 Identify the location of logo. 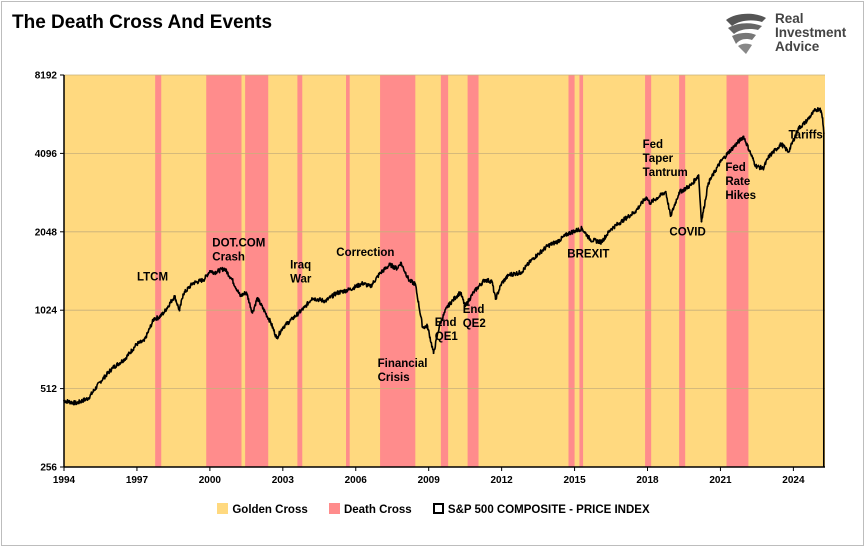
(792, 33).